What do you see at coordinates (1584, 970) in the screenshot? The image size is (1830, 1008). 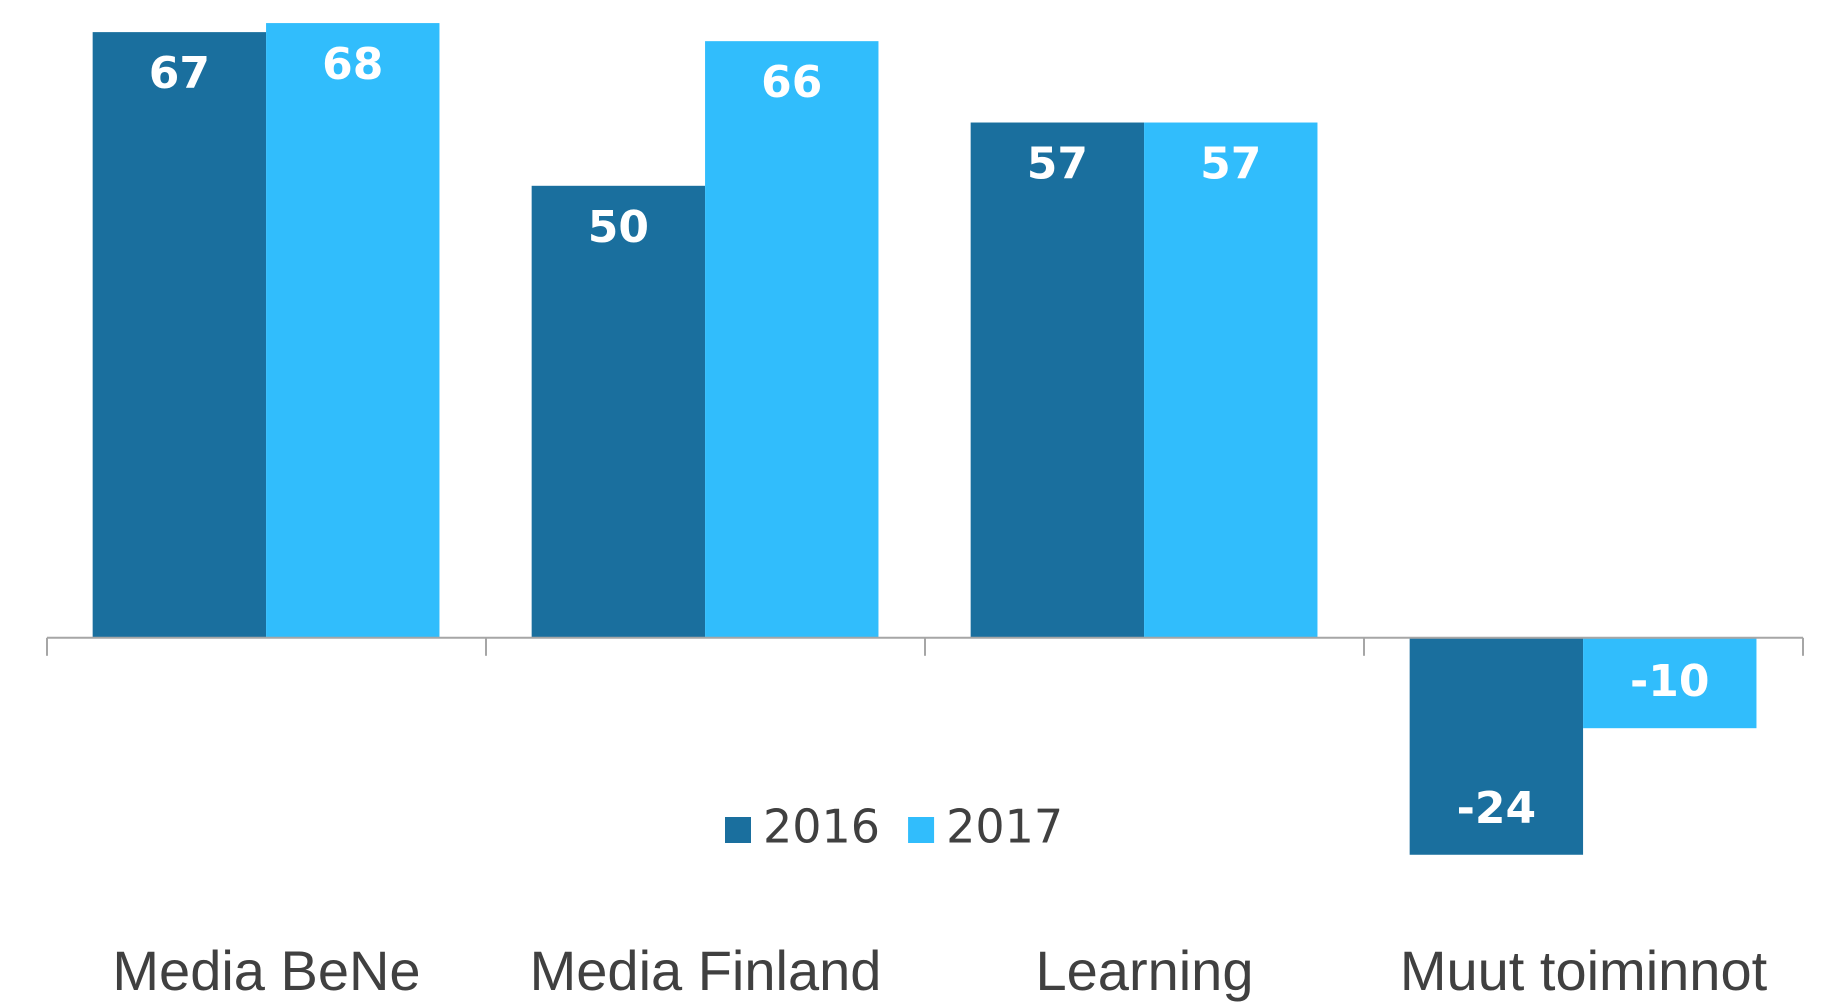 I see `x-tick-label: Muut toiminnot` at bounding box center [1584, 970].